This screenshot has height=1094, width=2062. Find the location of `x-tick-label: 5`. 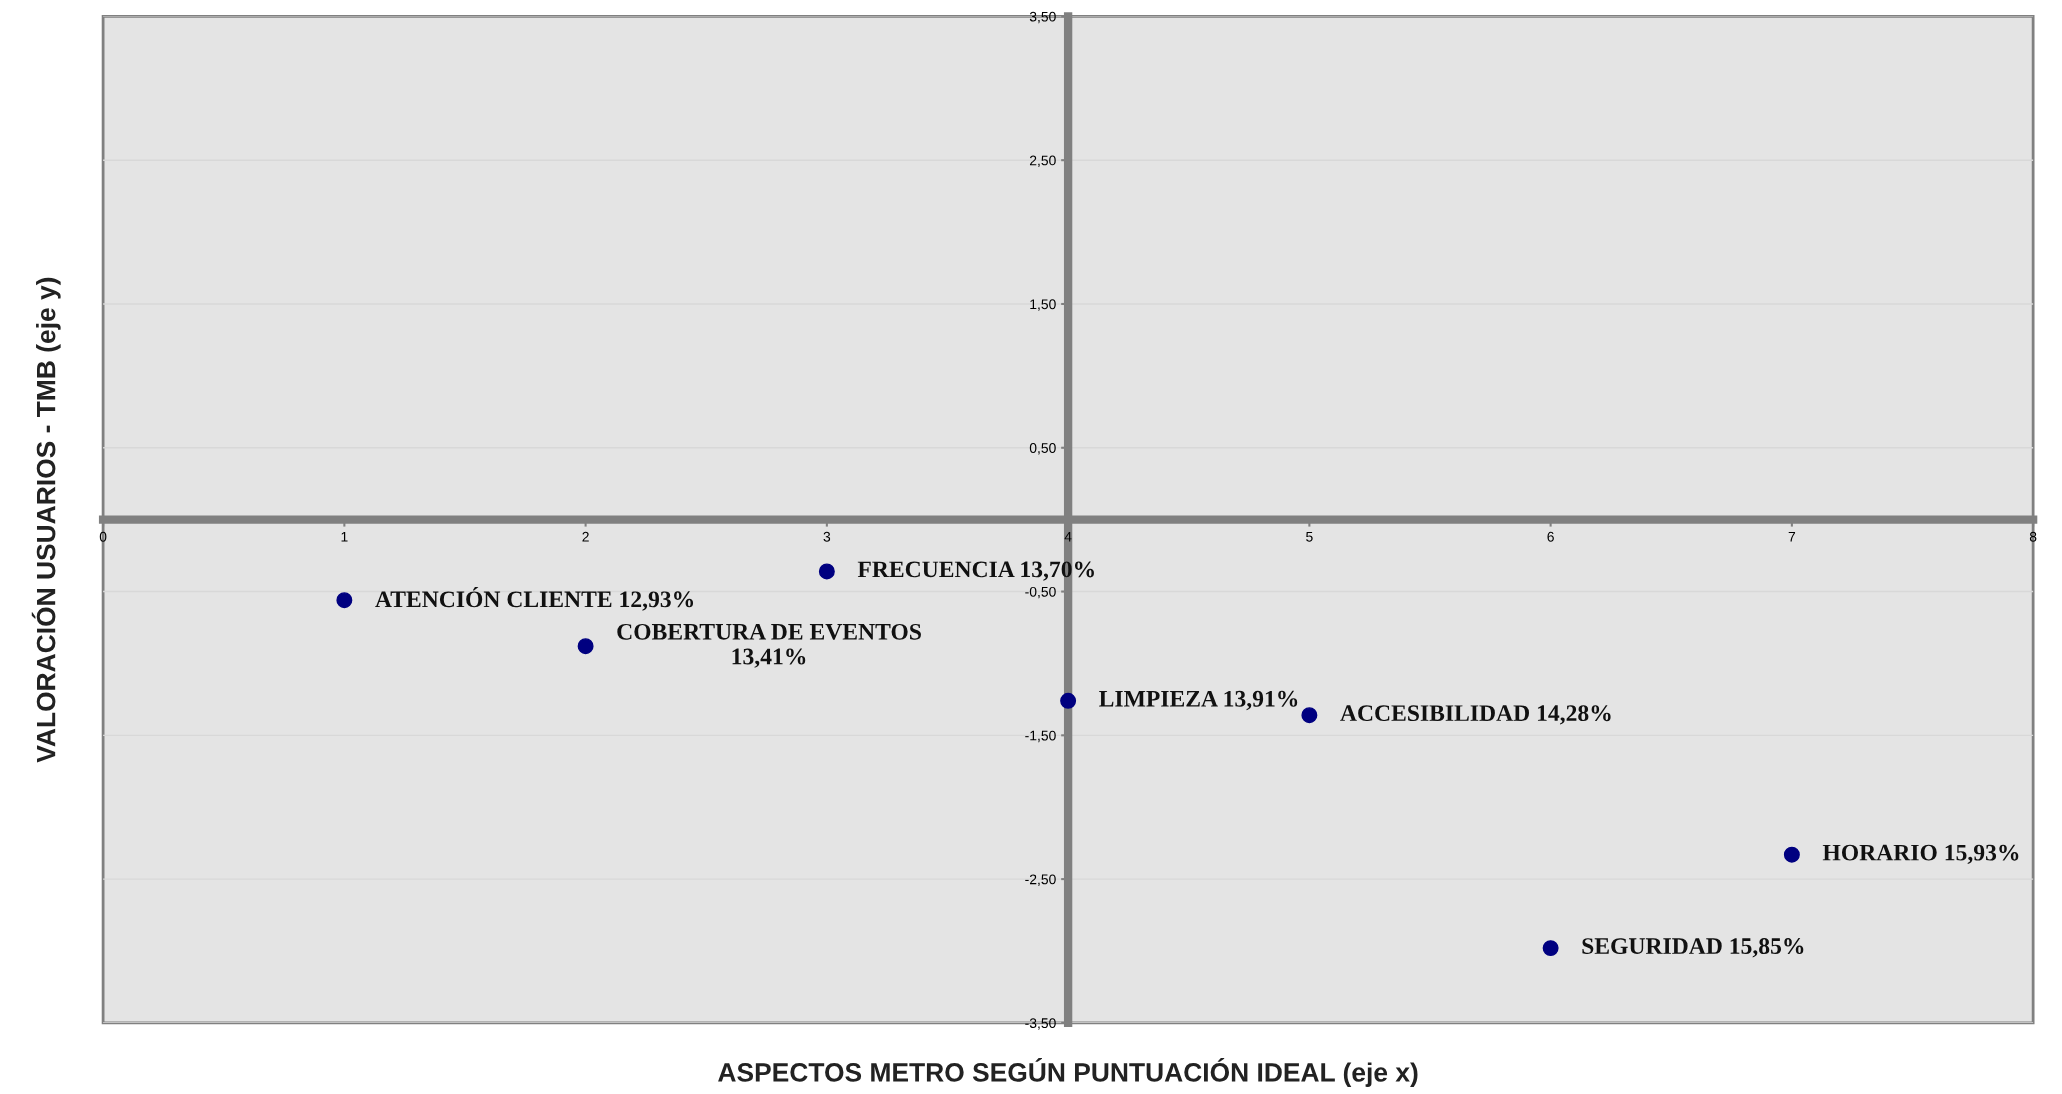

x-tick-label: 5 is located at coordinates (1309, 536).